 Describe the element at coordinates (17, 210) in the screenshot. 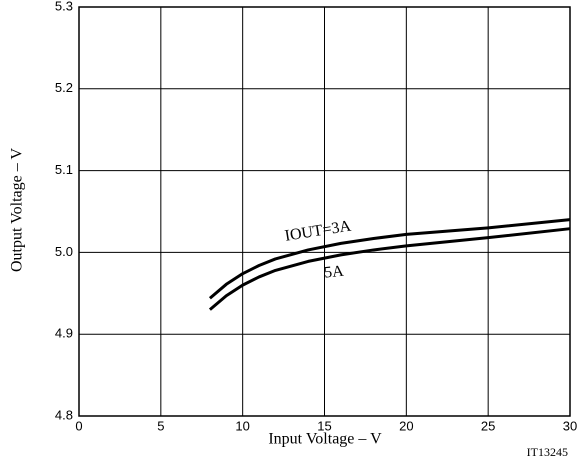

I see `y-axis-label: Output Voltage – V` at that location.